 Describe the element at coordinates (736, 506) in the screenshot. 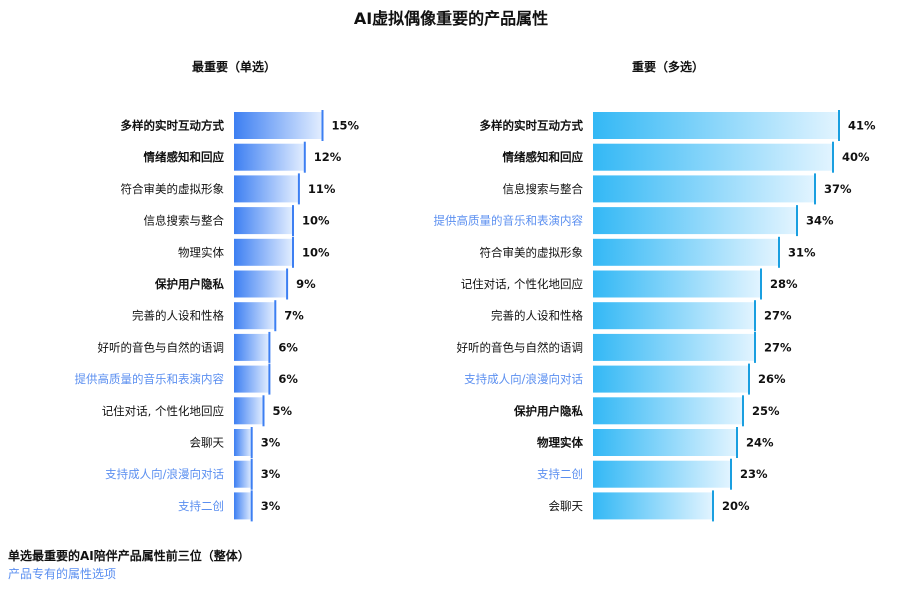

I see `right-value-label: 20%` at that location.